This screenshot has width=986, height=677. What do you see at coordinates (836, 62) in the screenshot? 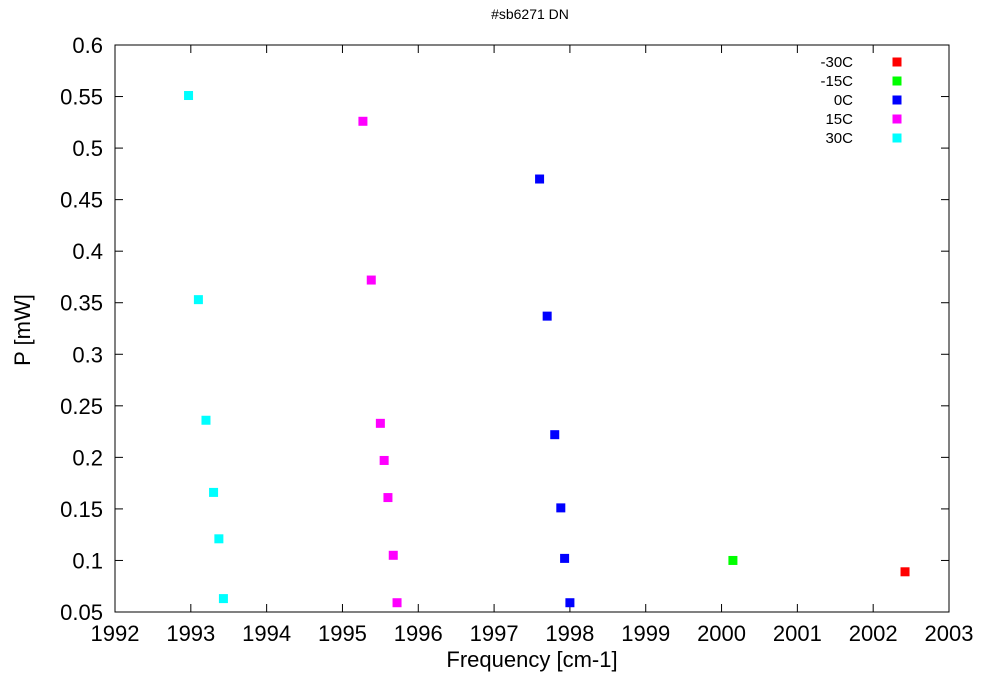
I see `legend-label: -30C` at bounding box center [836, 62].